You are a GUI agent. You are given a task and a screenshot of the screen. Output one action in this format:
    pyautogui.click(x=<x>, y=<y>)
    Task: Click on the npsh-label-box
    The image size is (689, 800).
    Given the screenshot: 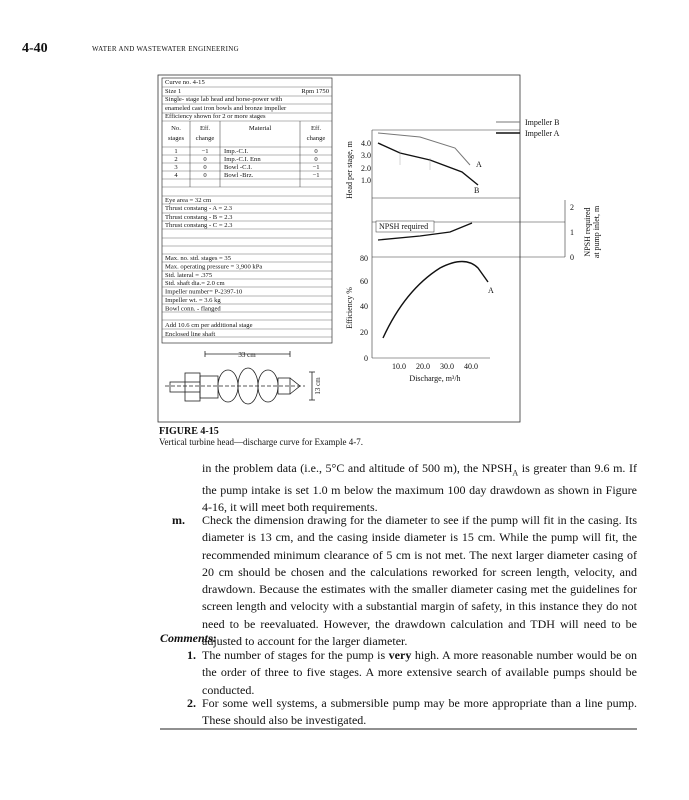 What is the action you would take?
    pyautogui.click(x=405, y=226)
    